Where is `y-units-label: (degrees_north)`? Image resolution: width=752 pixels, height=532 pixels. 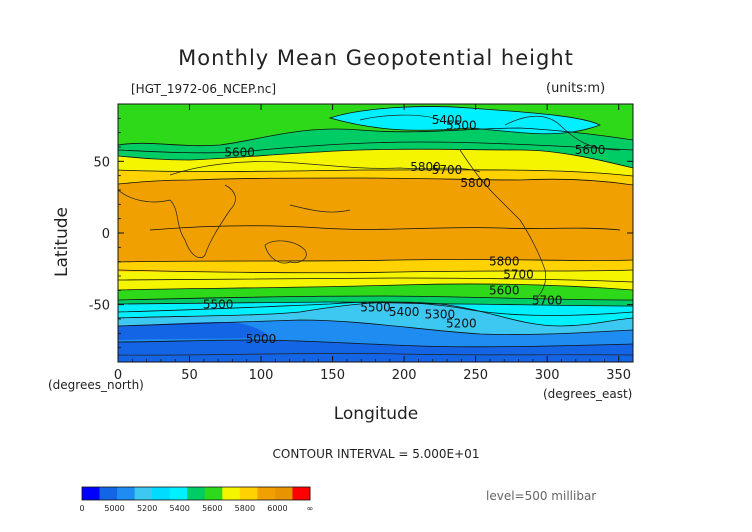 y-units-label: (degrees_north) is located at coordinates (96, 385).